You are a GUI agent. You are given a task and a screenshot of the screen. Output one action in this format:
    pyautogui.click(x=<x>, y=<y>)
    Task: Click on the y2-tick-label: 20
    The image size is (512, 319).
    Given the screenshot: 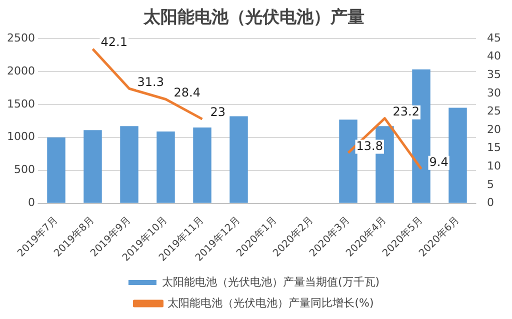 What is the action you would take?
    pyautogui.click(x=494, y=129)
    